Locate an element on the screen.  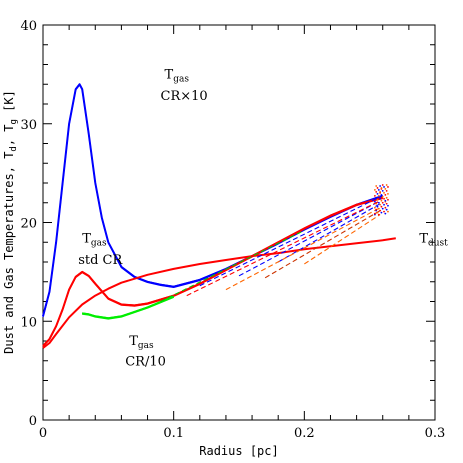
x-axis-title: Radius [pc] is located at coordinates (238, 451).